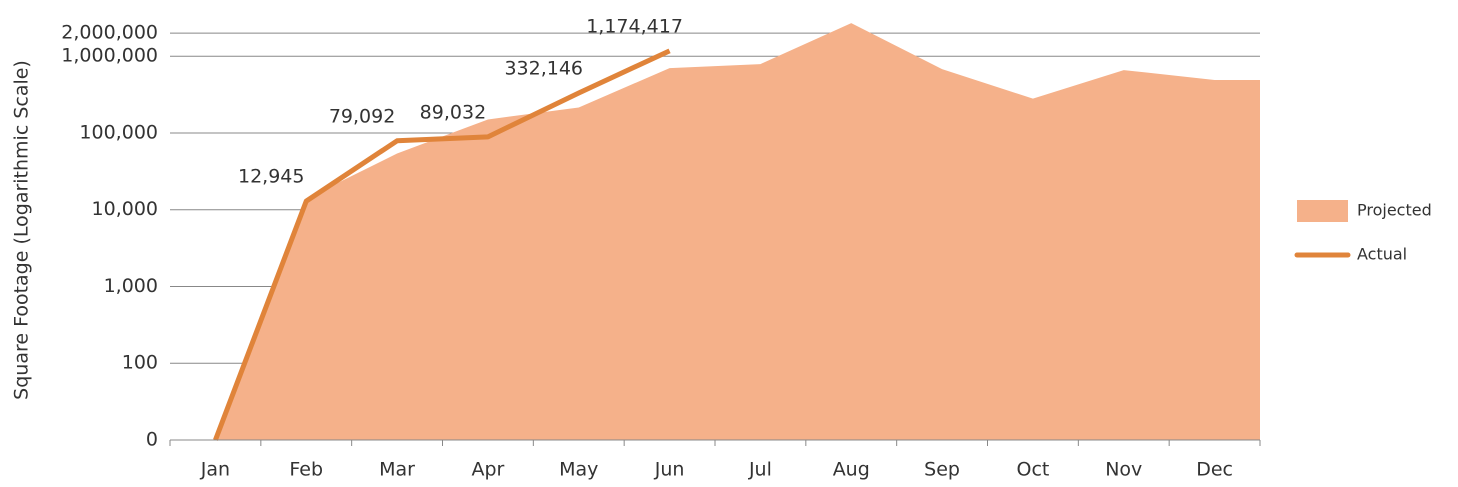  I want to click on y-tick-label: 0, so click(152, 440).